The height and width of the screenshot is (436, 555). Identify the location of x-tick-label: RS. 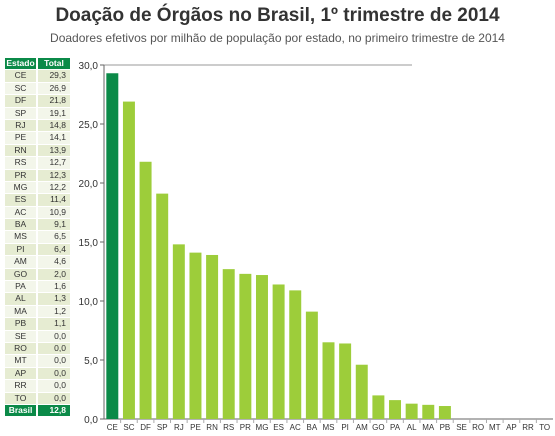
(228, 427).